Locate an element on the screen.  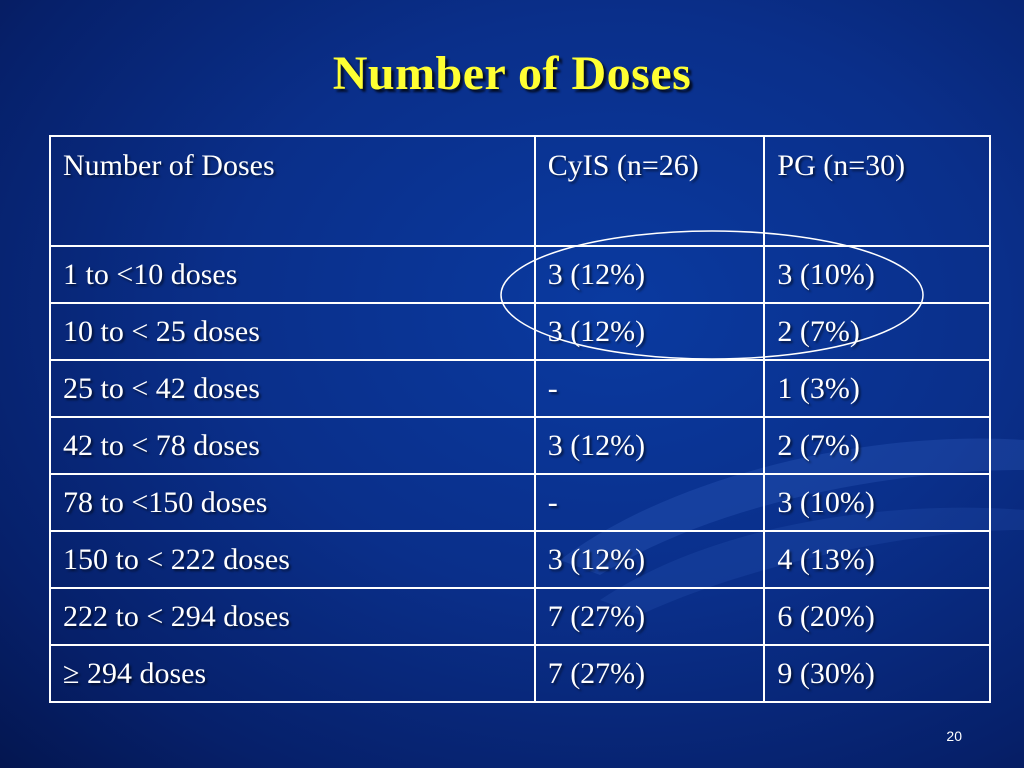
pg-cell: 4 (13%) is located at coordinates (877, 559).